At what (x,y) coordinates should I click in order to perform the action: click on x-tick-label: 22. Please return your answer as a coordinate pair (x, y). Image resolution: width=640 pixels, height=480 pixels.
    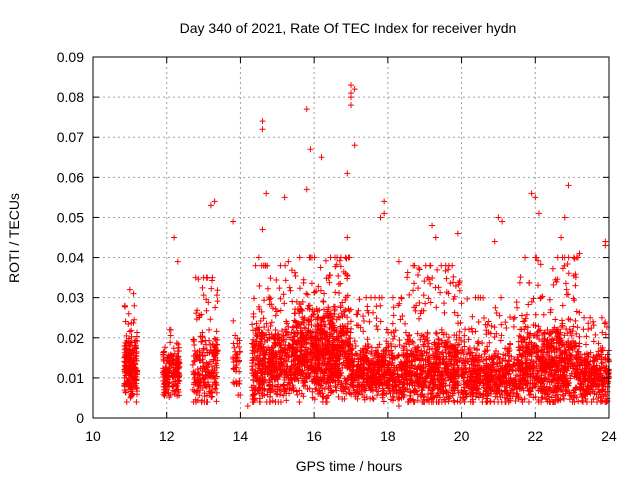
    Looking at the image, I should click on (535, 436).